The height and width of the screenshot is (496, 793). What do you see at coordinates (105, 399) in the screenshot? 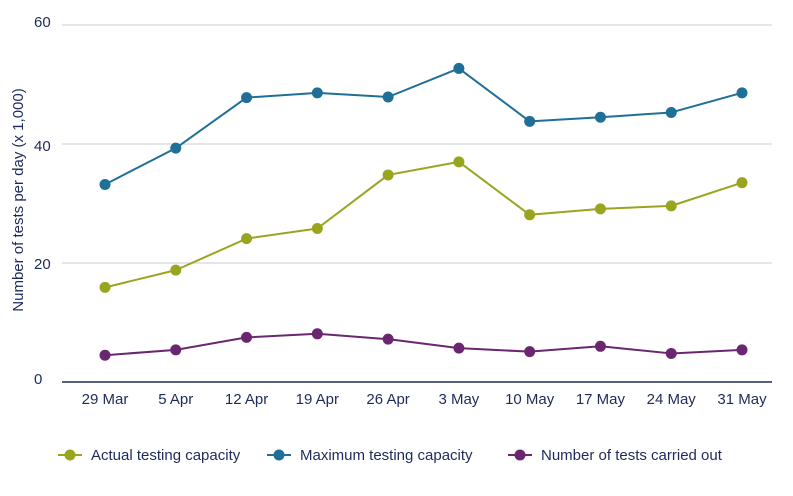
I see `x-tick-label: 29 Mar` at bounding box center [105, 399].